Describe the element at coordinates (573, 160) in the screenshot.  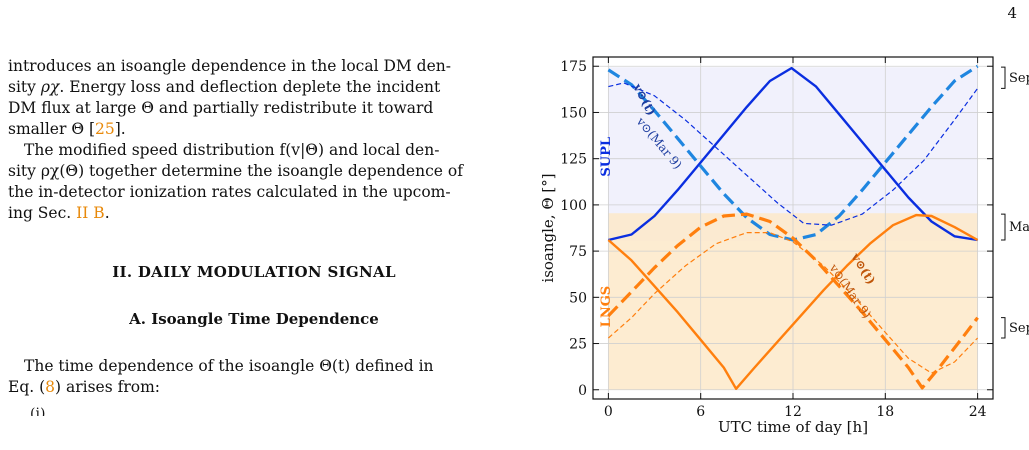
I see `y-tick-label: 125` at that location.